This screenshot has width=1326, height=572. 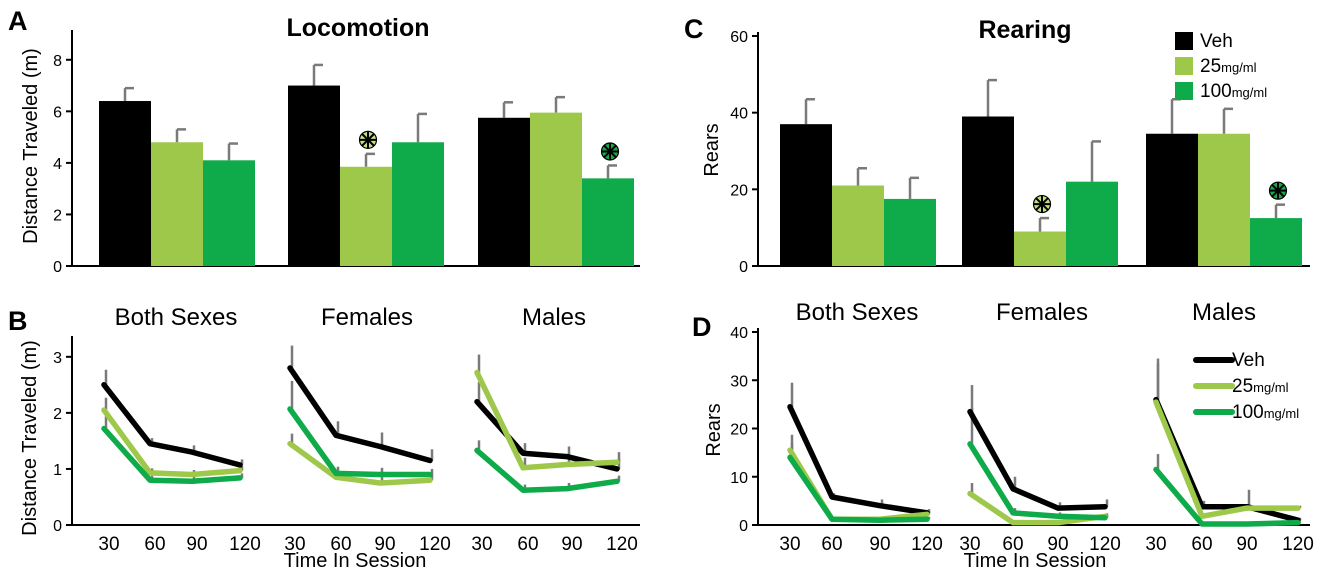 What do you see at coordinates (1035, 561) in the screenshot?
I see `panel-d-x-axis-label: Time In Session` at bounding box center [1035, 561].